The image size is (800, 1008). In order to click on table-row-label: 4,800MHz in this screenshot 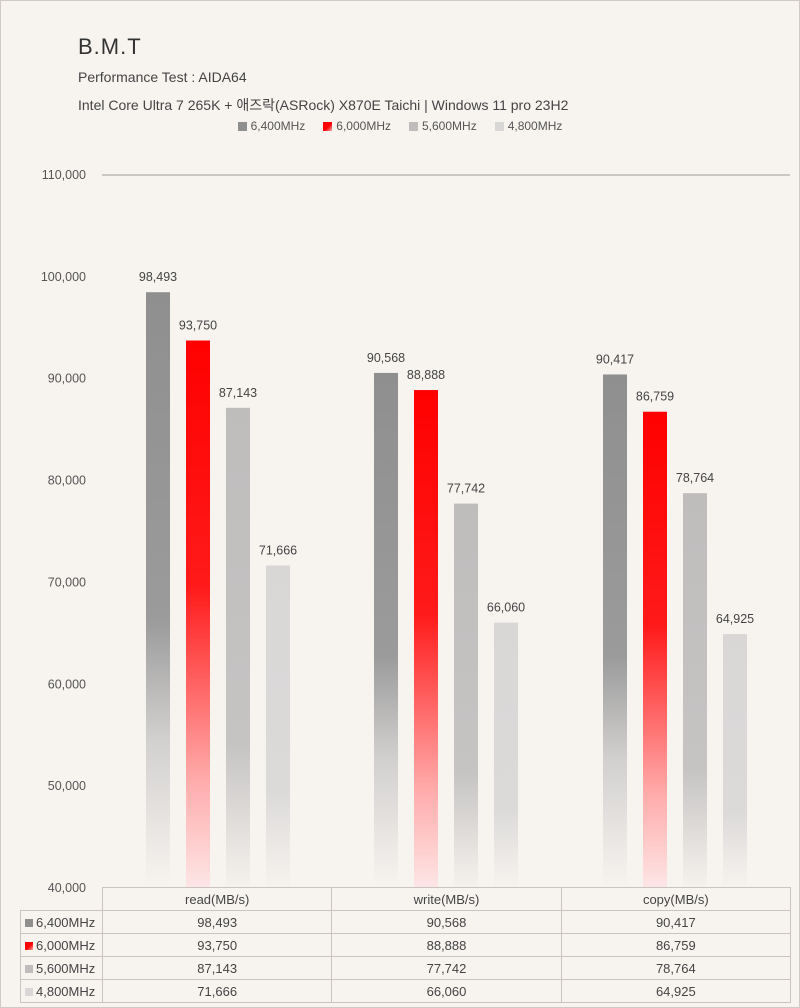, I will do `click(66, 991)`.